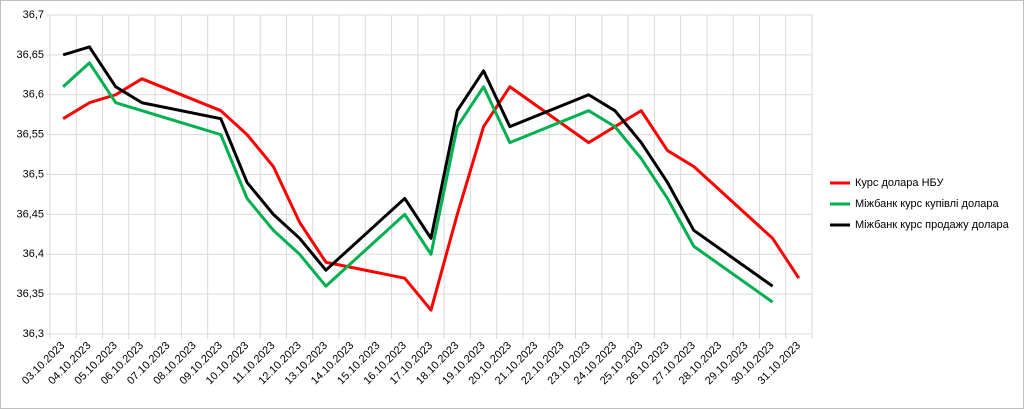  Describe the element at coordinates (33, 254) in the screenshot. I see `y-tick-label: 36,4` at that location.